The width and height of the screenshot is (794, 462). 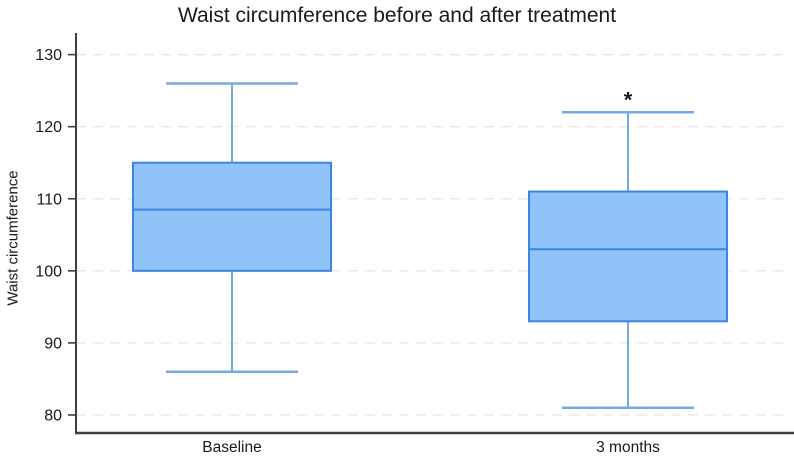 What do you see at coordinates (53, 343) in the screenshot?
I see `y-tick-label: 90` at bounding box center [53, 343].